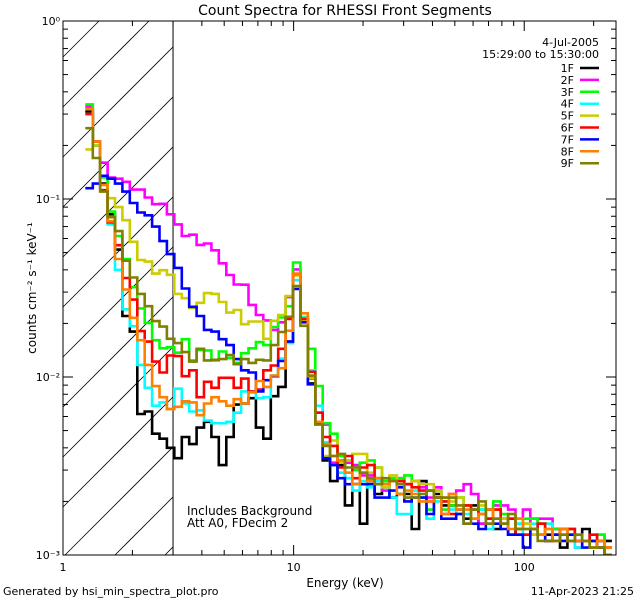 Image resolution: width=640 pixels, height=600 pixels. Describe the element at coordinates (567, 128) in the screenshot. I see `legend-label-6F: 6F` at that location.